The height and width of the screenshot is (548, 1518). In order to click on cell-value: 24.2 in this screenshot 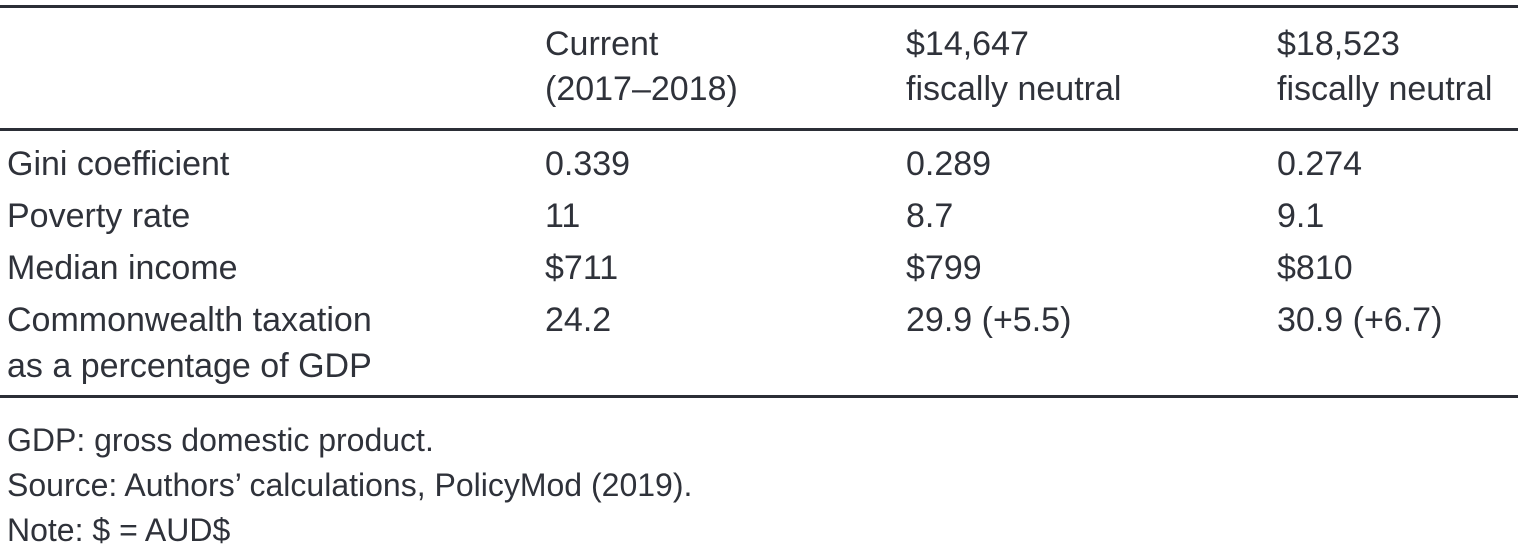, I will do `click(578, 320)`.